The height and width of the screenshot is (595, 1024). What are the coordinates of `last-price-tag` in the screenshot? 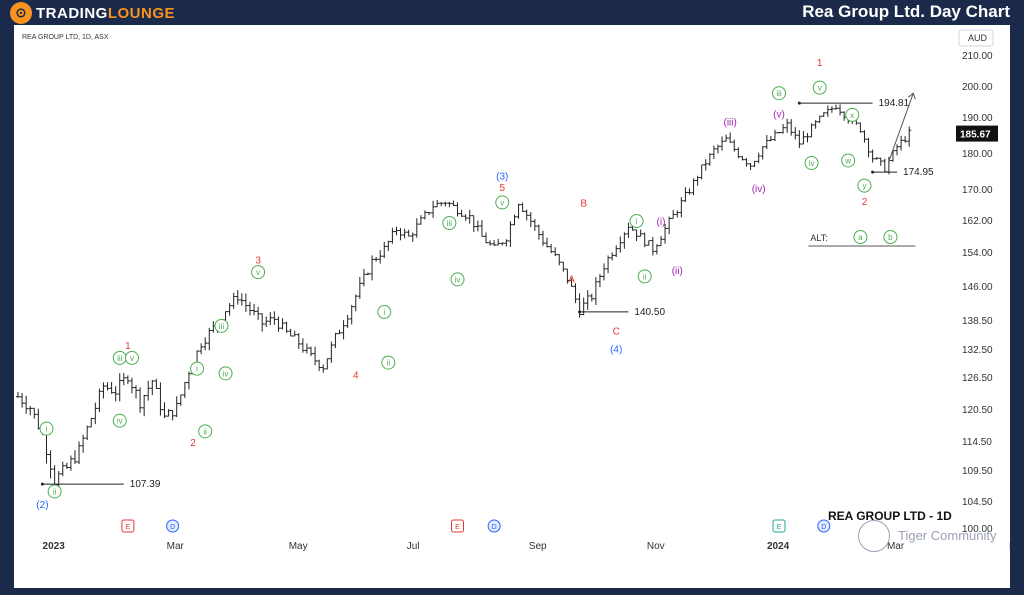 It's located at (977, 133).